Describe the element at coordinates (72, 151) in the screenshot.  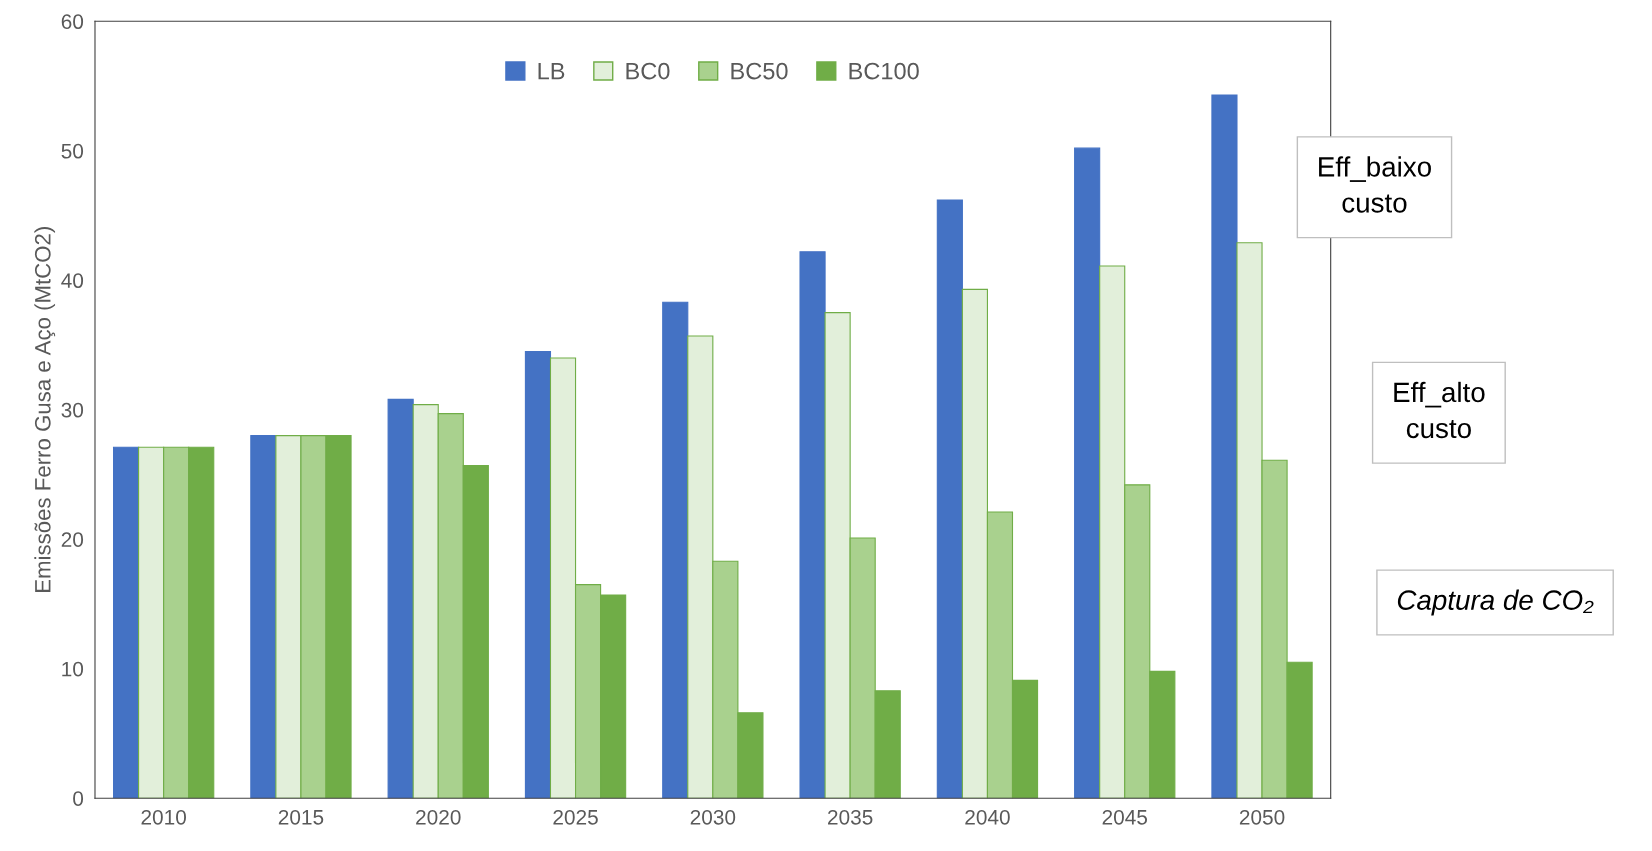
I see `y-tick-label: 50` at that location.